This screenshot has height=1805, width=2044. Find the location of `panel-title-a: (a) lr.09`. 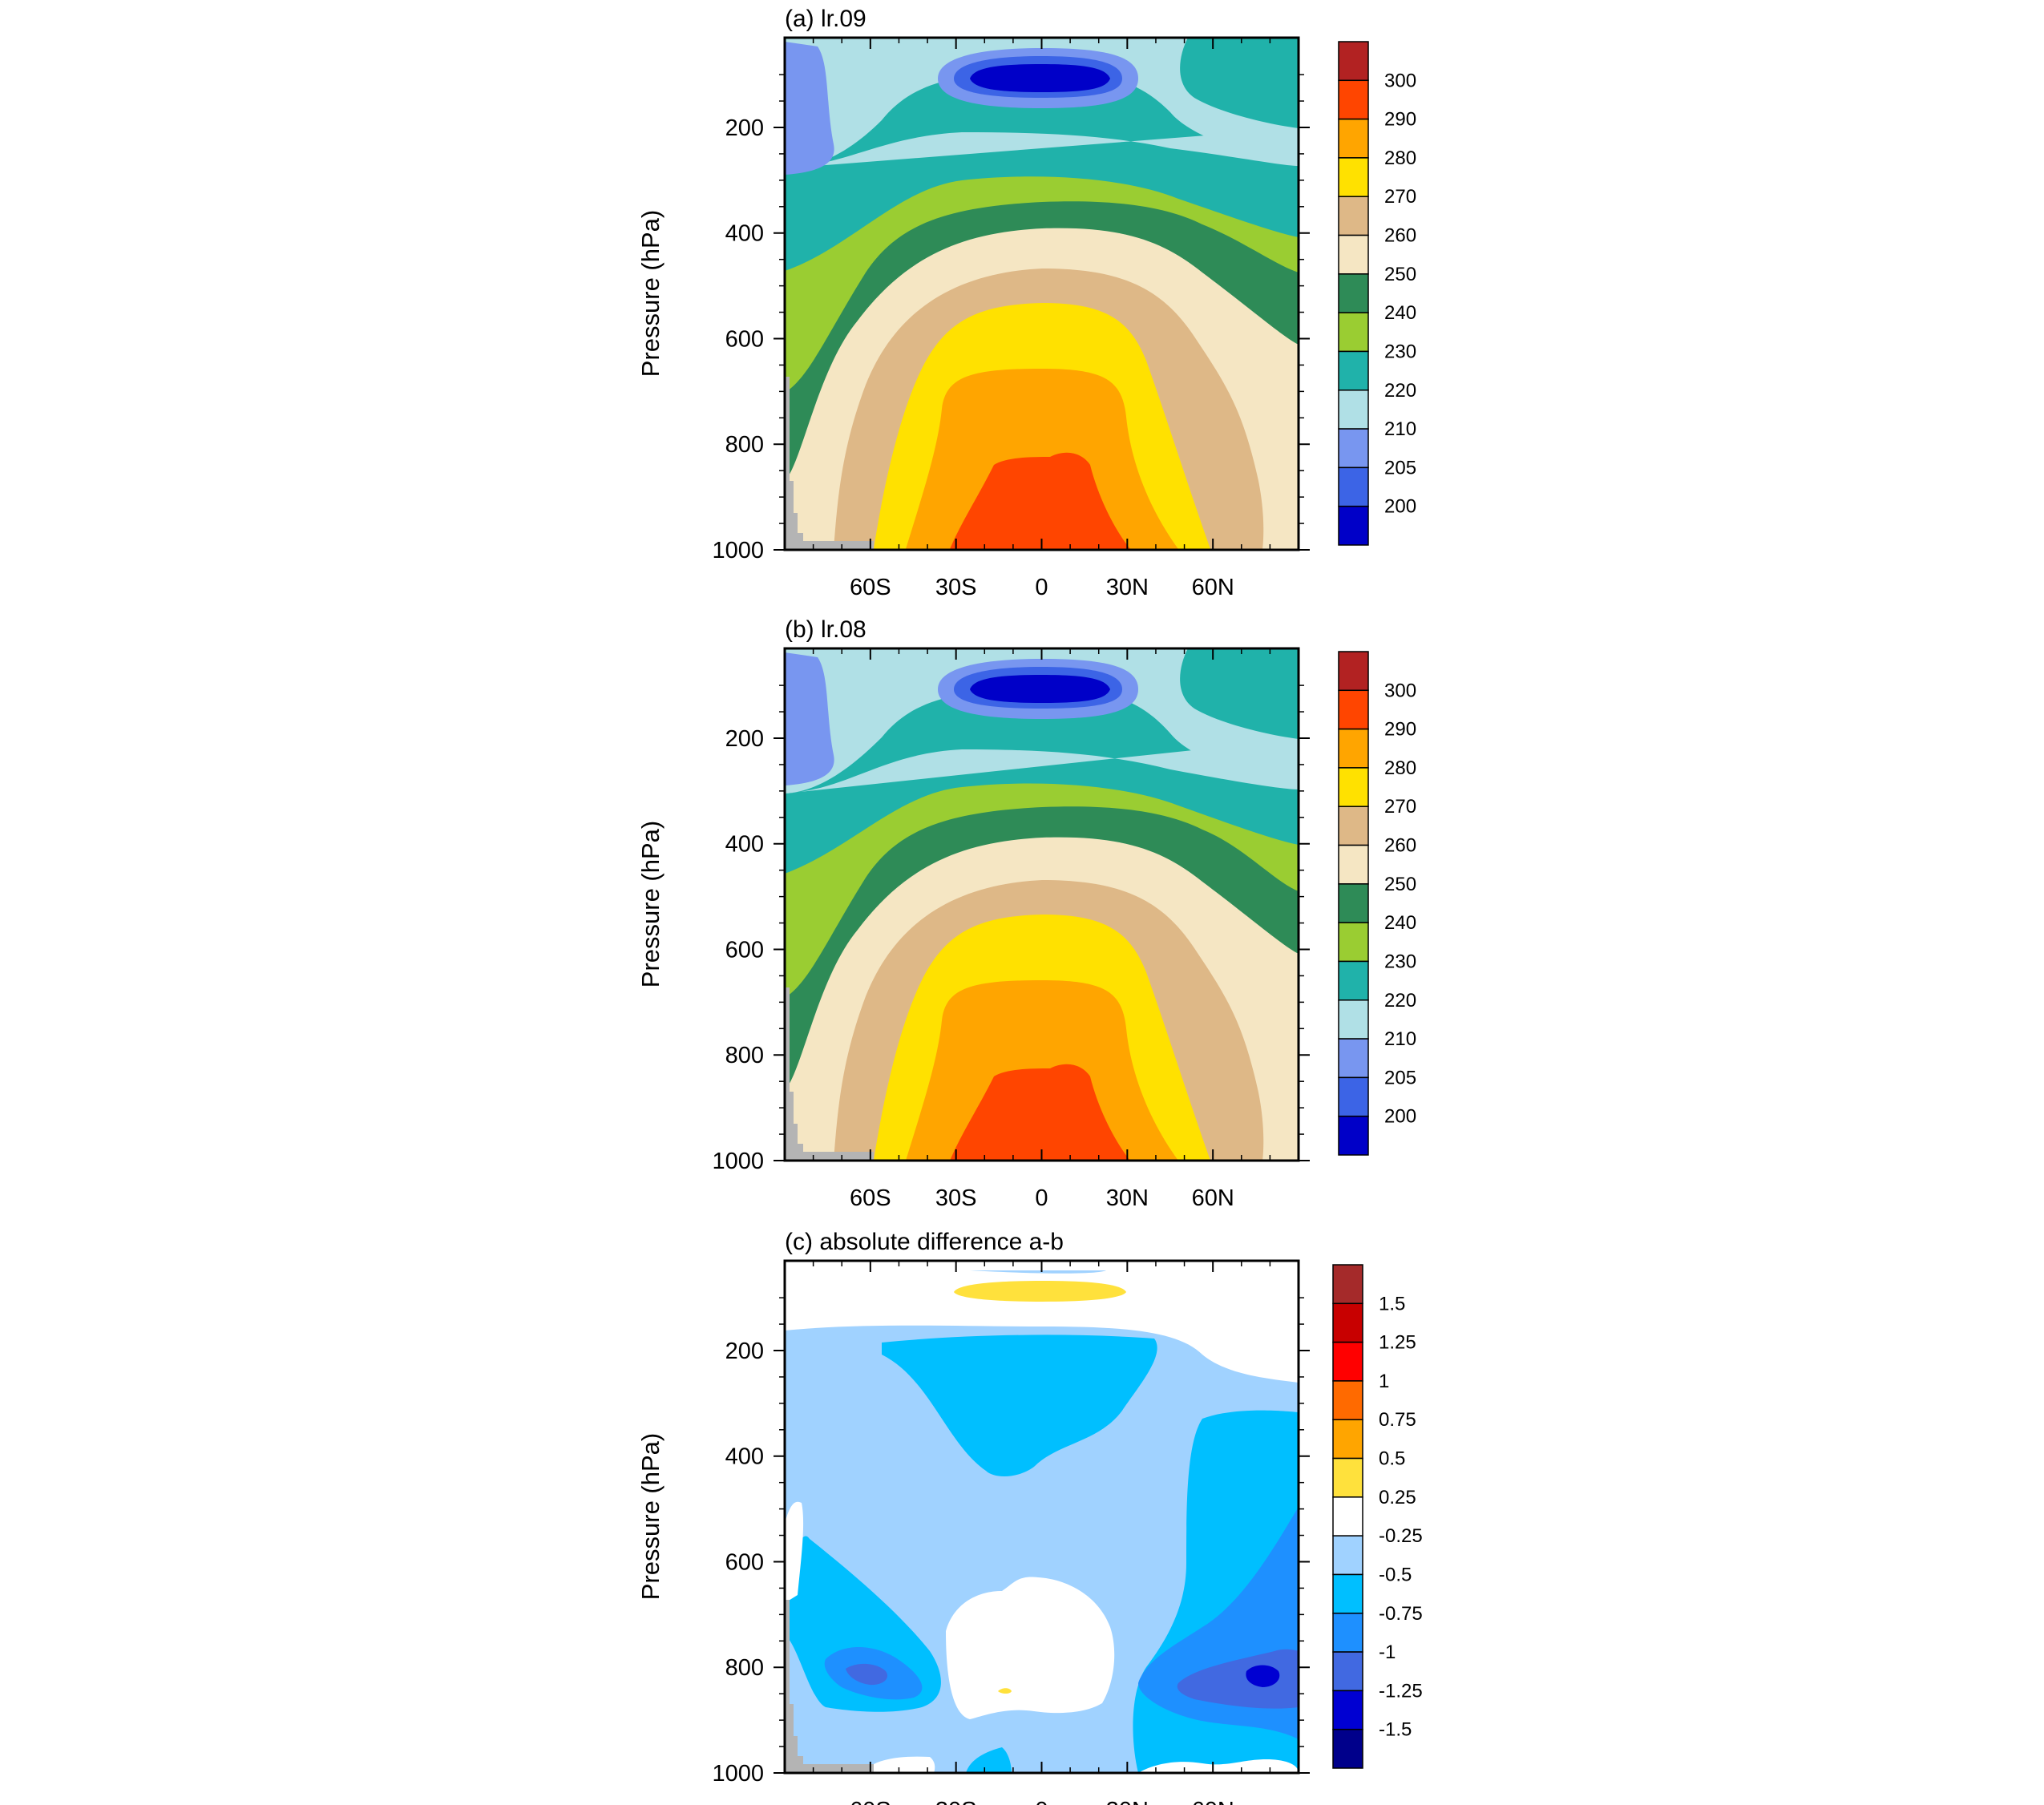

panel-title-a: (a) lr.09 is located at coordinates (825, 19).